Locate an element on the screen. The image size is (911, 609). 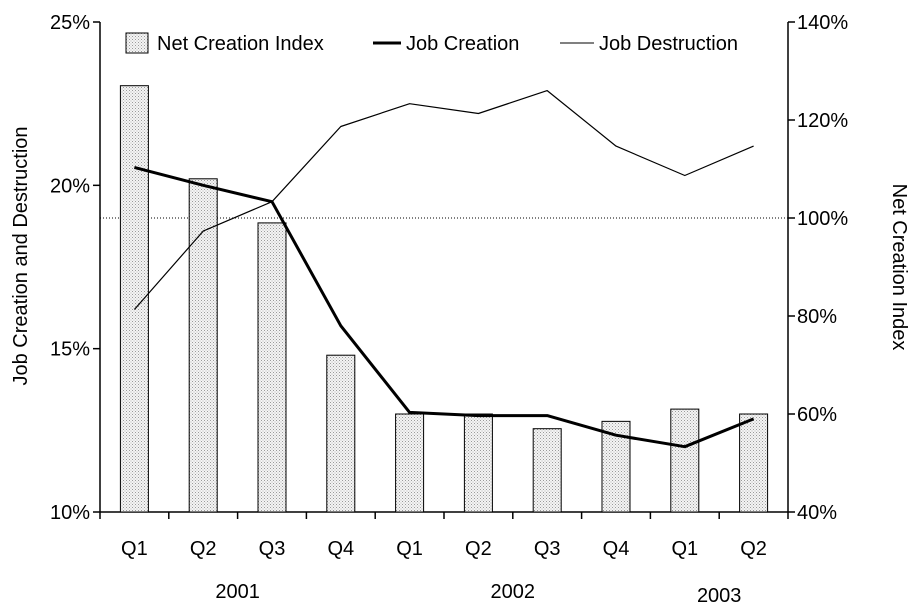
x-year-label: 2001 is located at coordinates (237, 592).